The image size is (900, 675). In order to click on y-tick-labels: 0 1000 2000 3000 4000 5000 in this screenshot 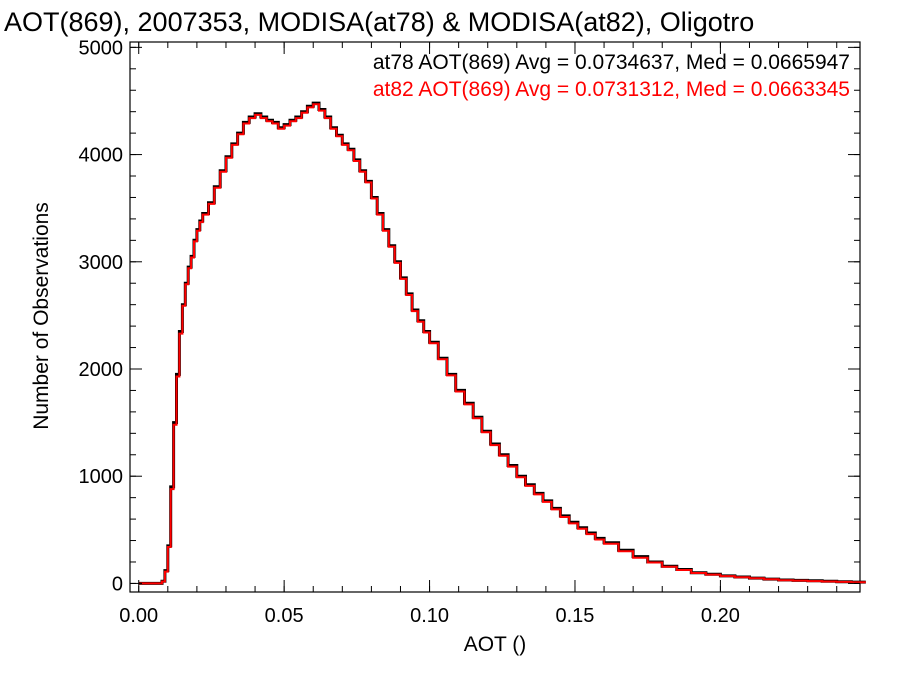, I will do `click(101, 316)`.